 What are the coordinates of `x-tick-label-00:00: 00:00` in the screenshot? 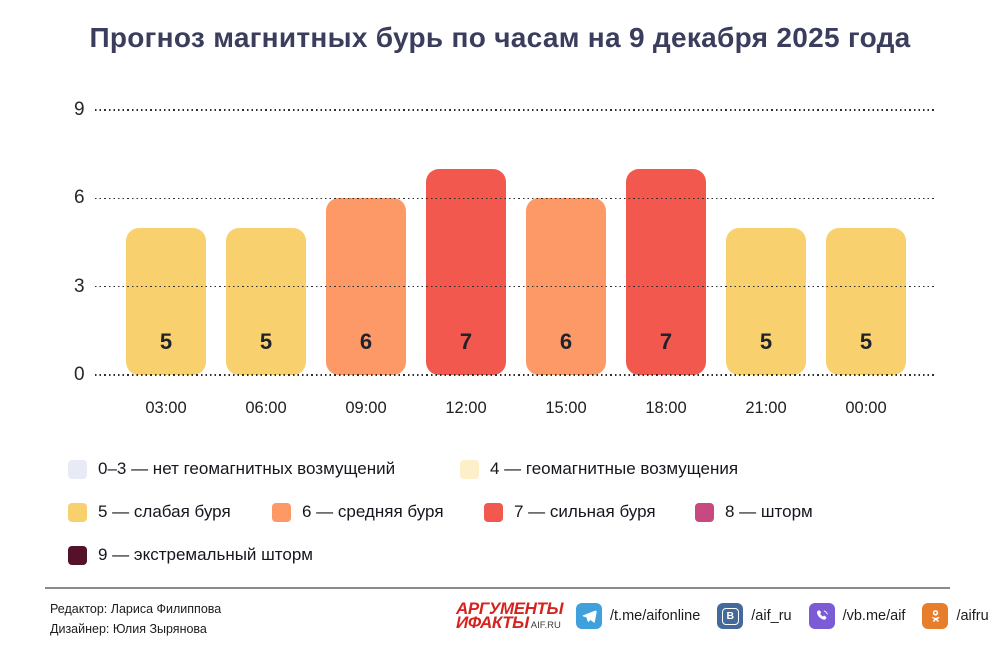 It's located at (866, 408).